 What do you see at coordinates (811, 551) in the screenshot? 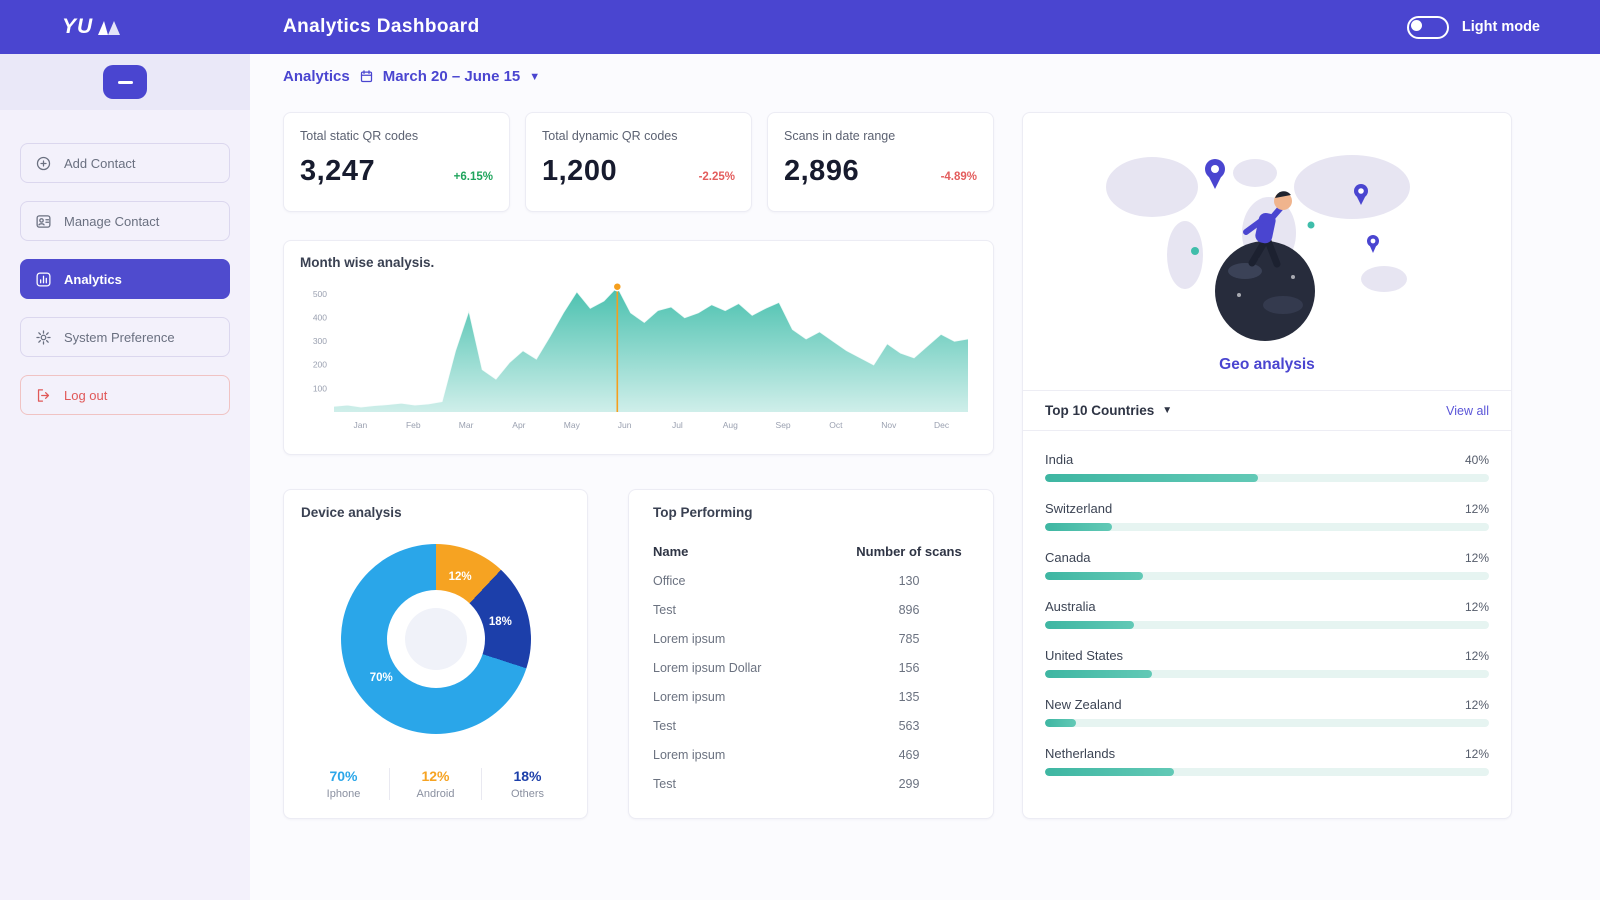
I see `top-performing-header: Name Number of scans` at bounding box center [811, 551].